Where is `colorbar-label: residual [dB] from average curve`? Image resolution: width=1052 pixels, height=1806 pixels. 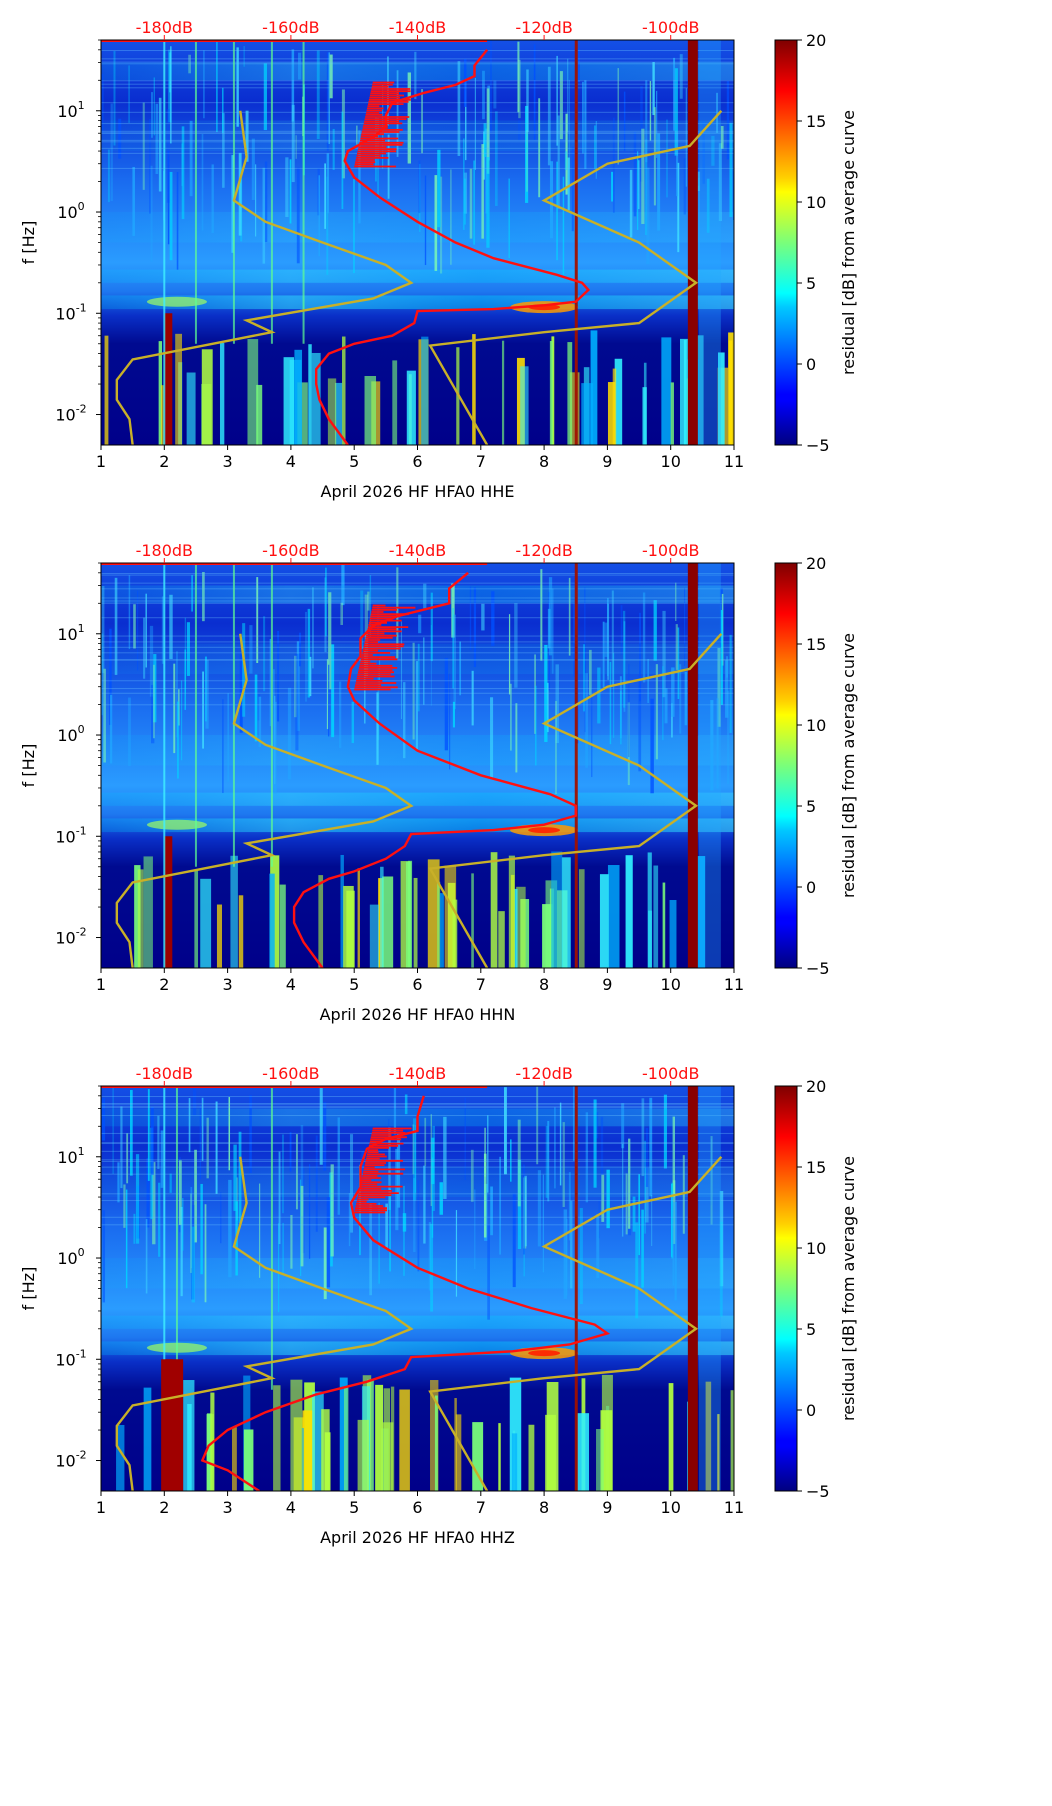
colorbar-label: residual [dB] from average curve is located at coordinates (848, 242).